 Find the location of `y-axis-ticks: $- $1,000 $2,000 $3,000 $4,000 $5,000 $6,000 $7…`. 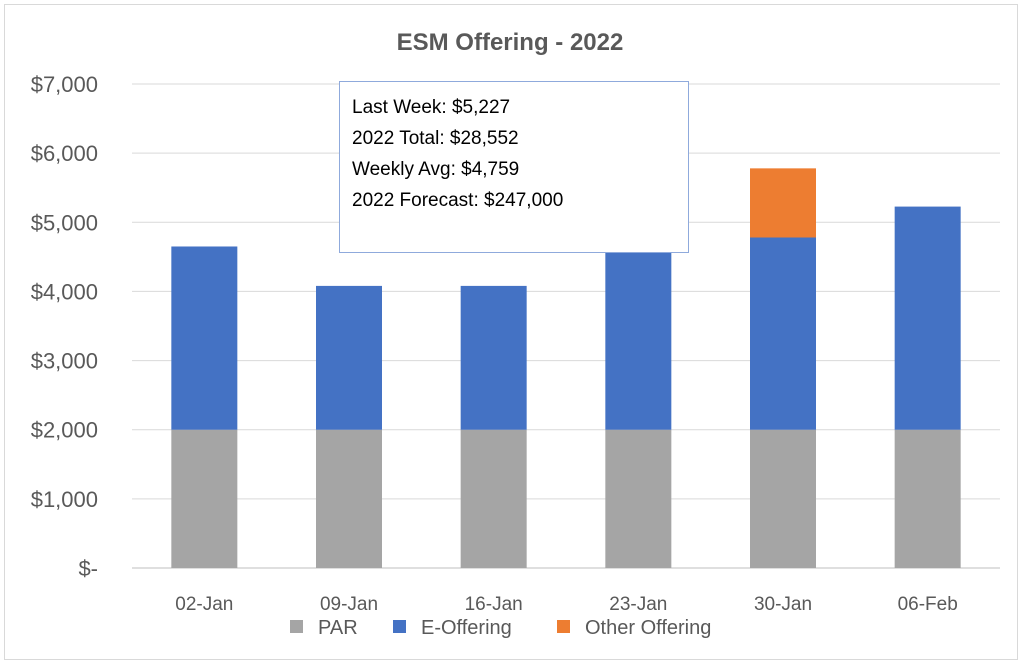

y-axis-ticks: $- $1,000 $2,000 $3,000 $4,000 $5,000 $6,000 $7… is located at coordinates (64, 326).